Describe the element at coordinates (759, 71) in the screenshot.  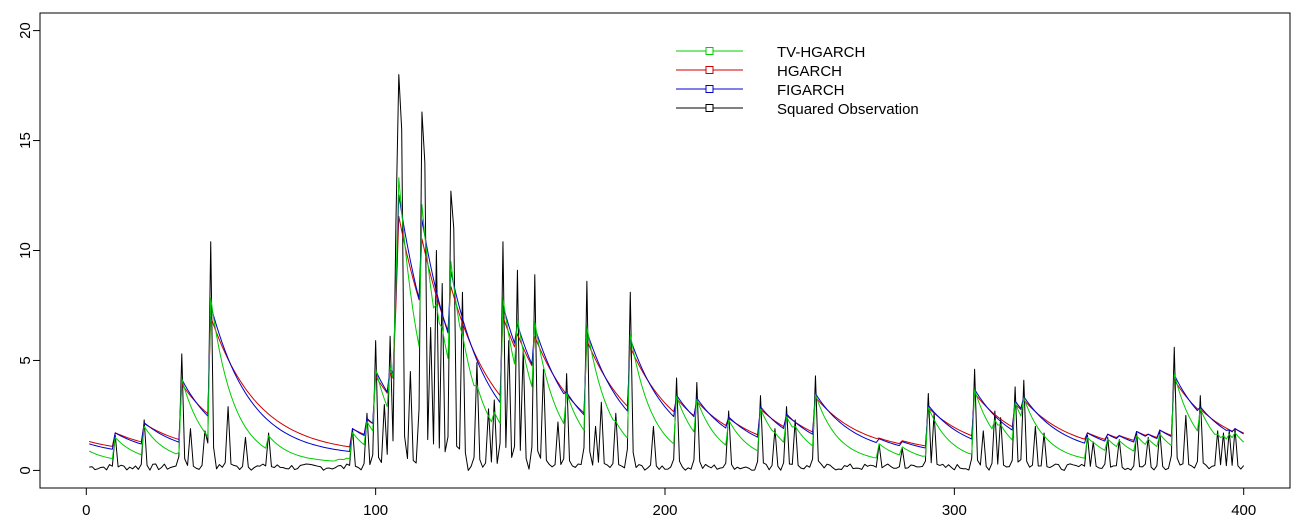
I see `legend-entry-hgarch: HGARCH` at that location.